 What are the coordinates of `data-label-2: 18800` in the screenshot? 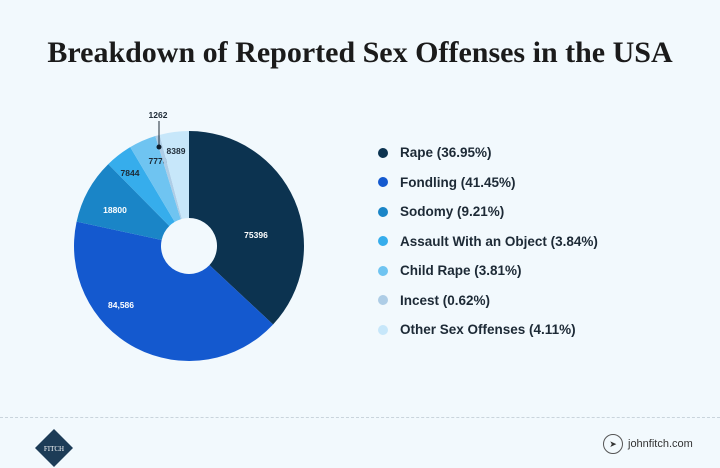 It's located at (115, 210).